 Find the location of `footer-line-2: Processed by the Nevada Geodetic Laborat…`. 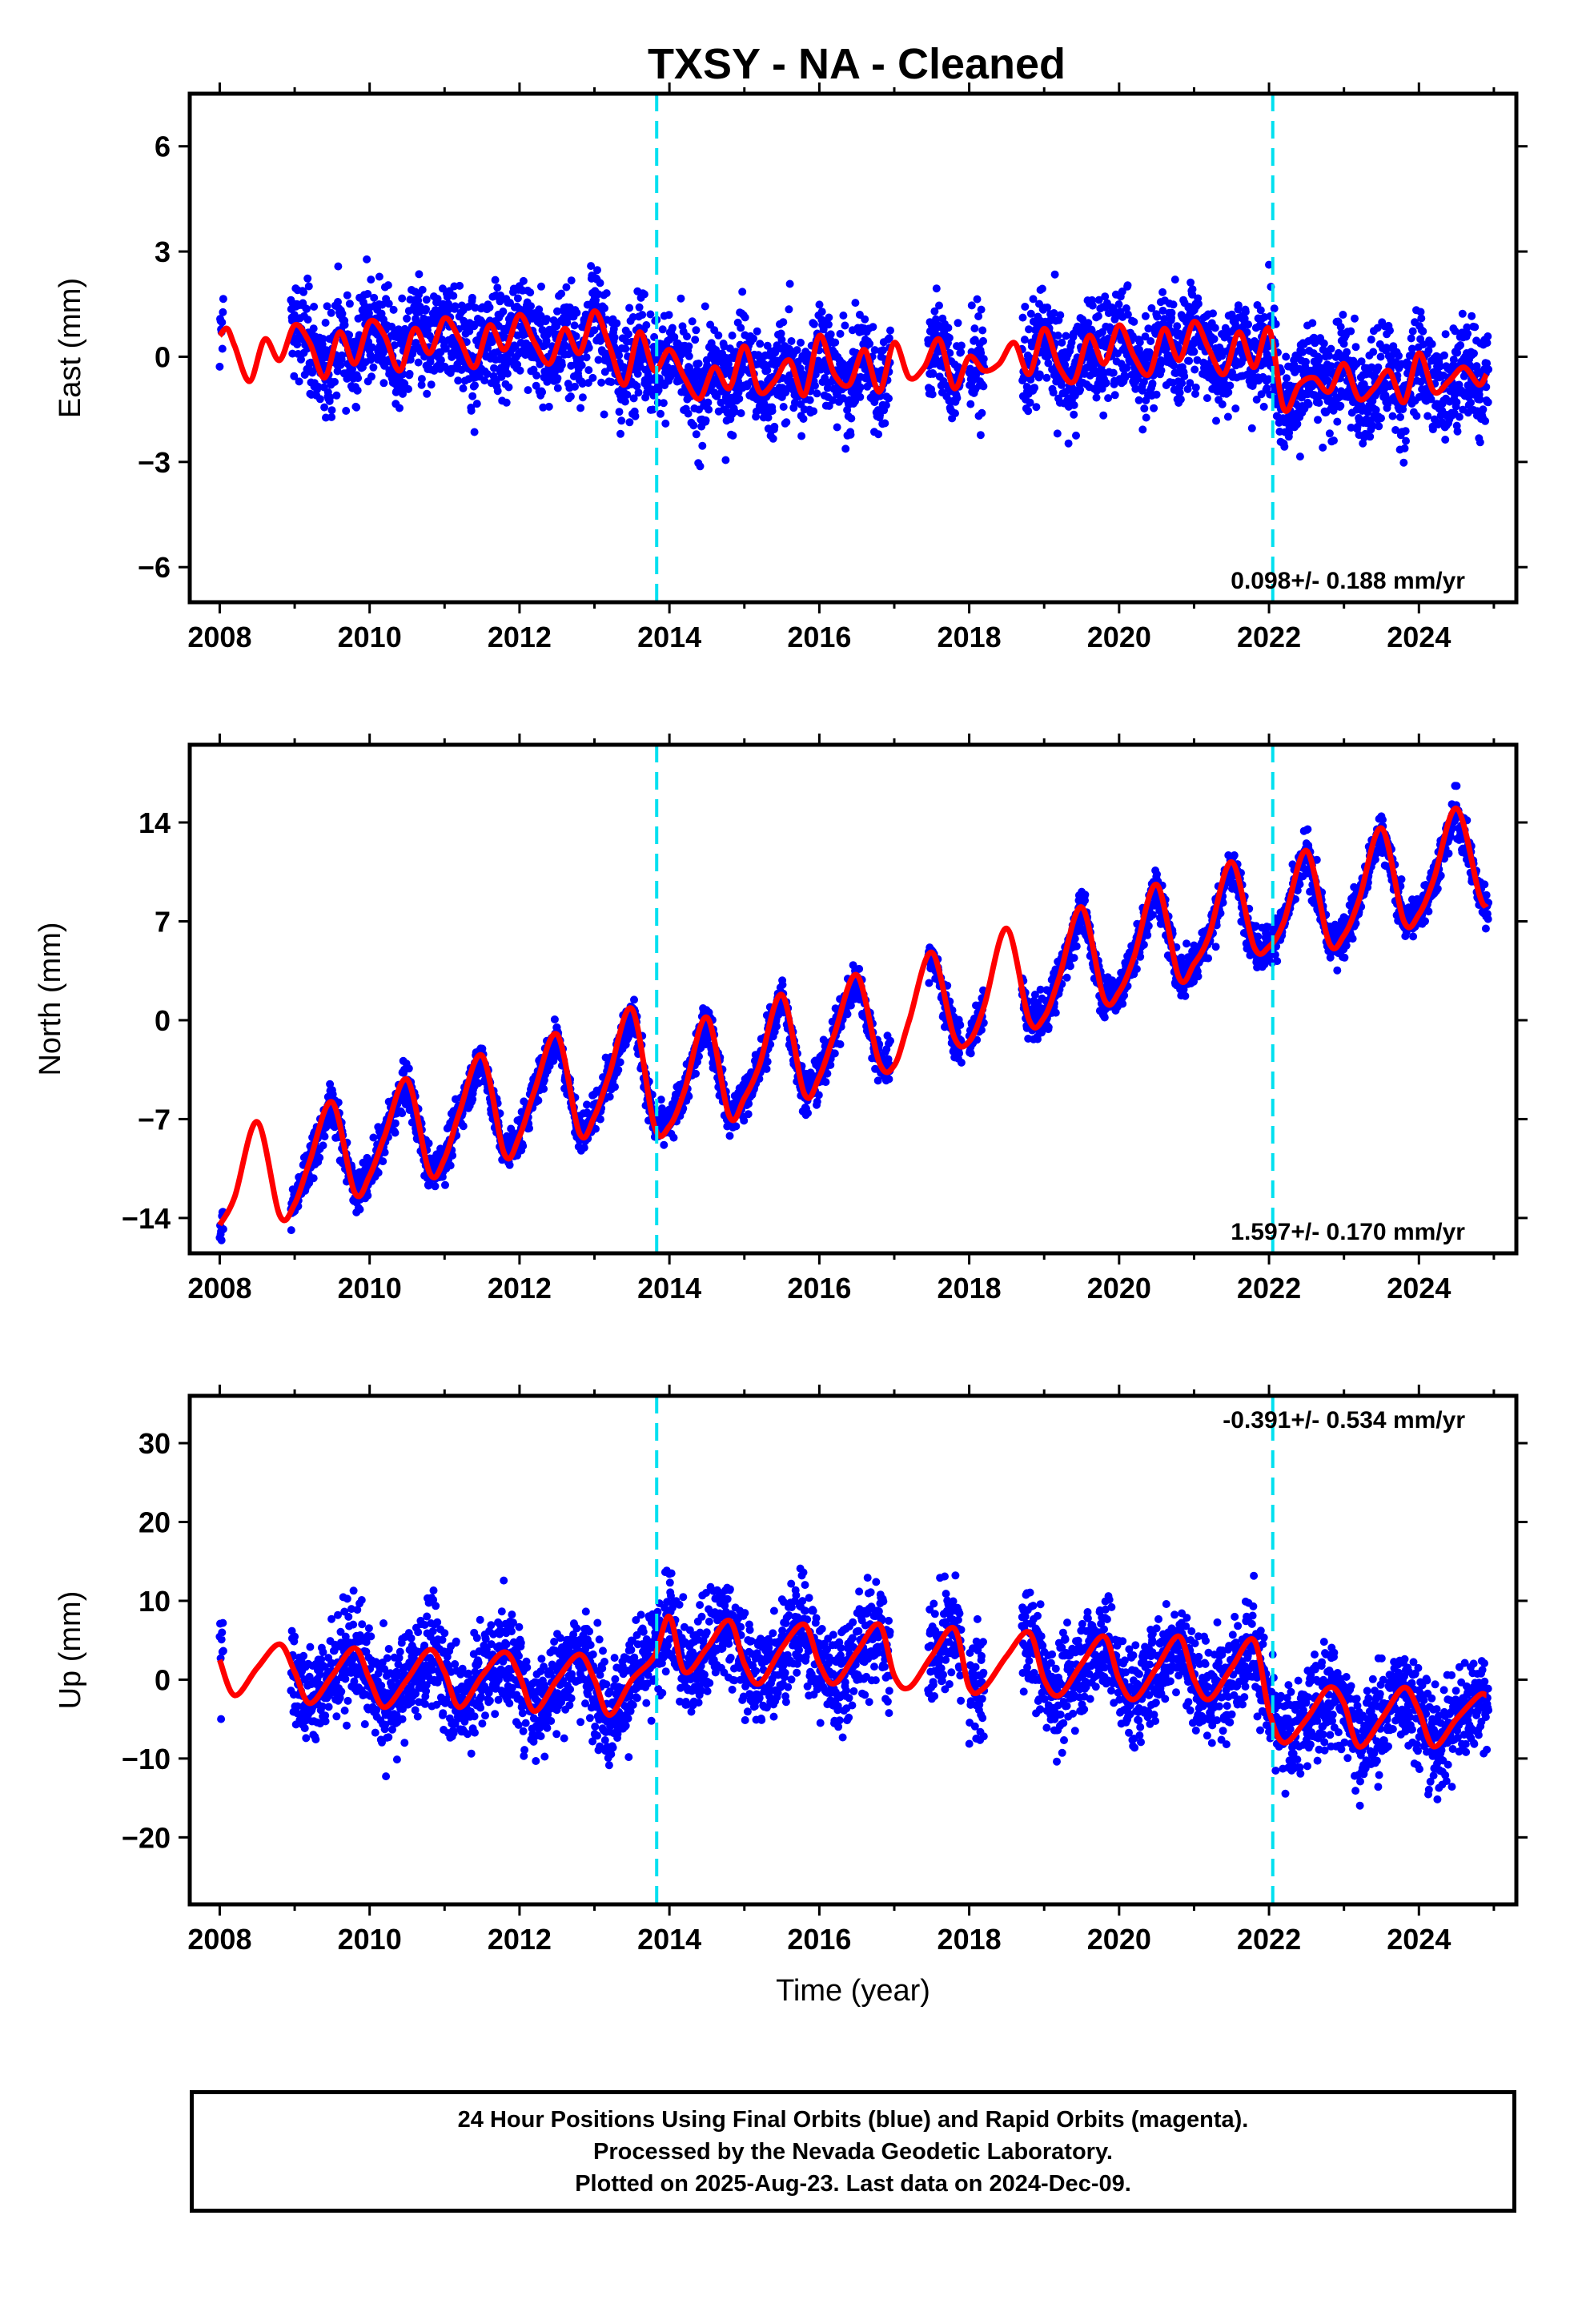

footer-line-2: Processed by the Nevada Geodetic Laborat… is located at coordinates (853, 2151).